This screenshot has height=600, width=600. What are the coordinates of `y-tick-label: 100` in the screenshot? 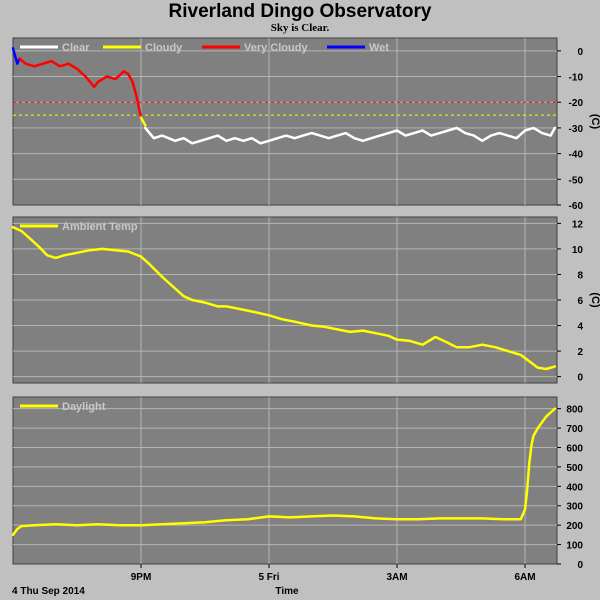 It's located at (574, 546).